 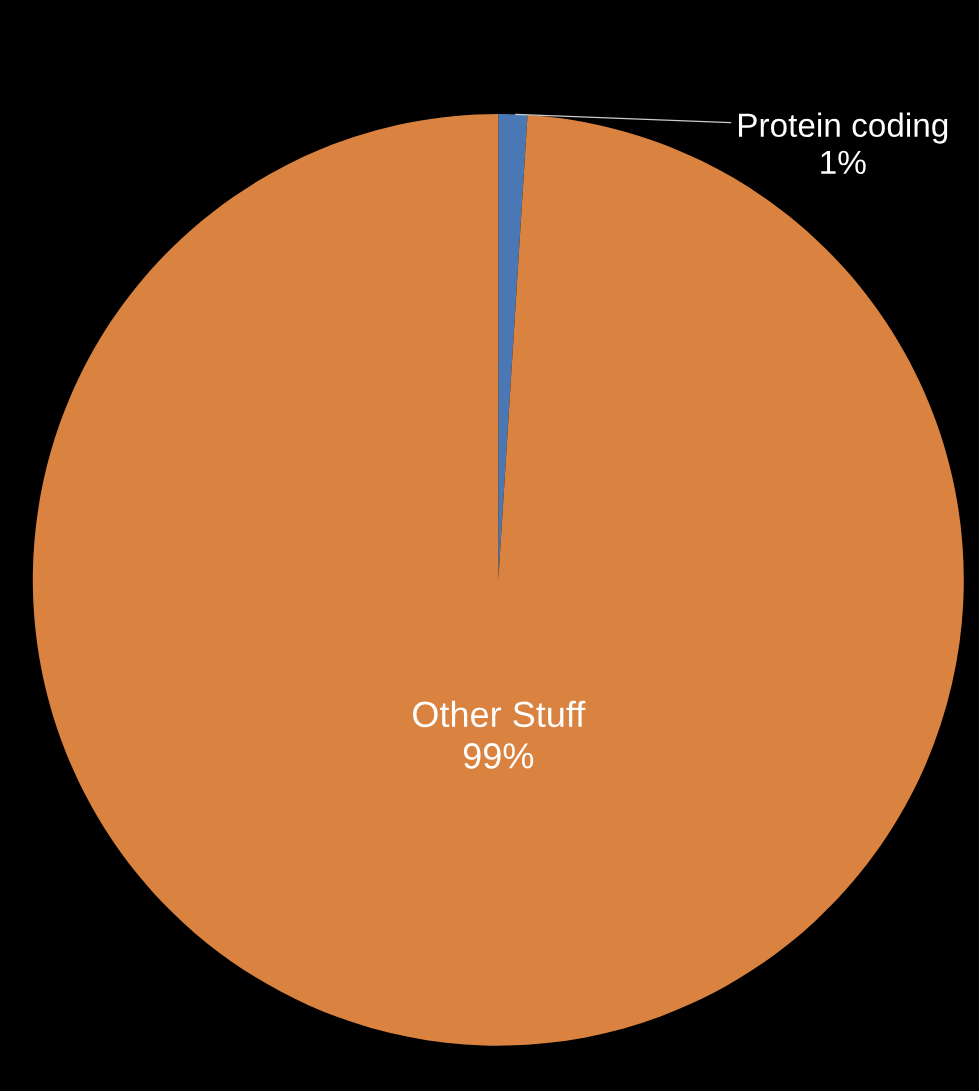 I want to click on slice-label: Protein coding, so click(x=843, y=128).